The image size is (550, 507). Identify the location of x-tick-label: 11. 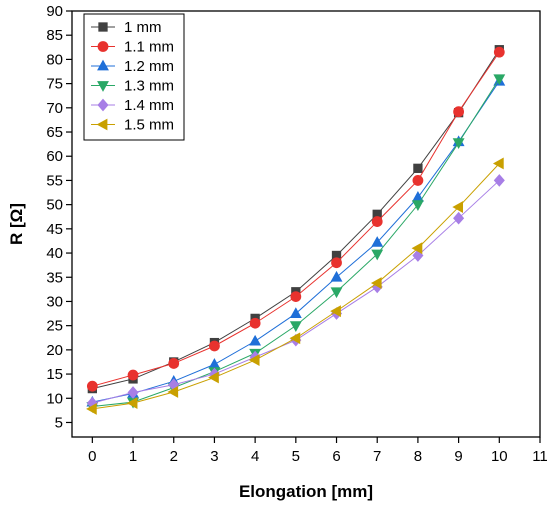
(540, 456).